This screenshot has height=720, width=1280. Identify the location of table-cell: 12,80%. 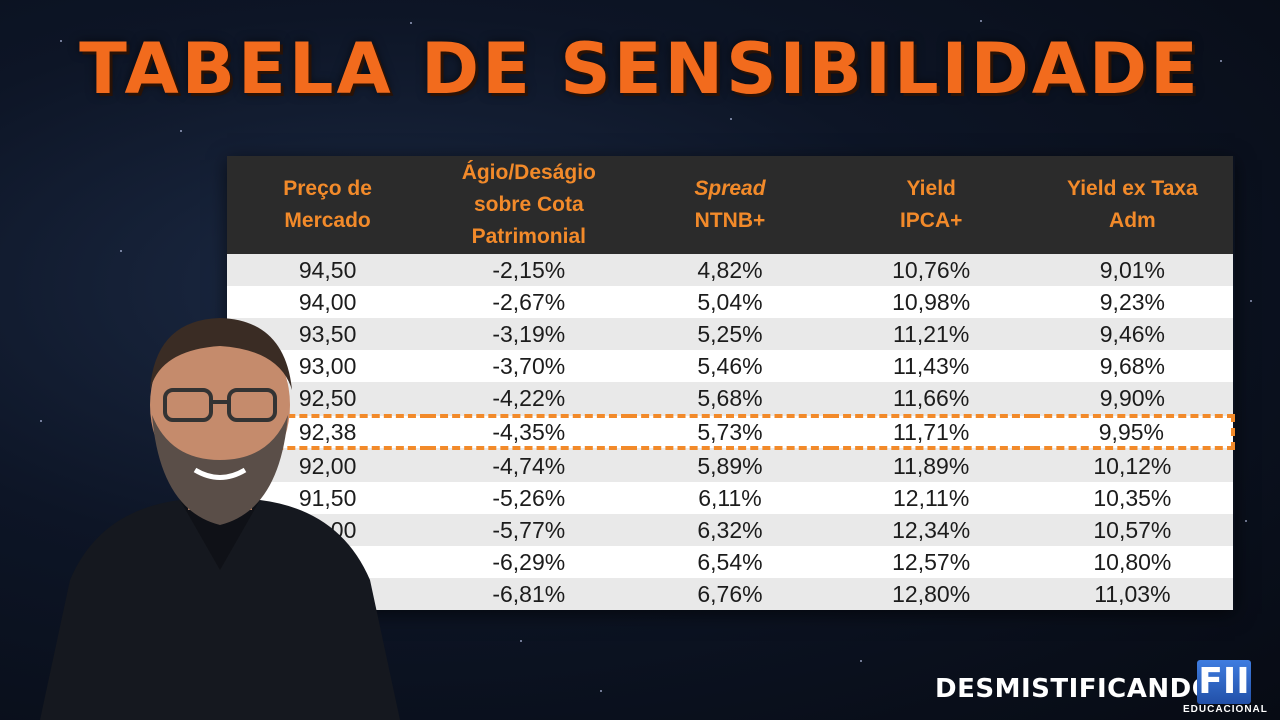
(931, 594).